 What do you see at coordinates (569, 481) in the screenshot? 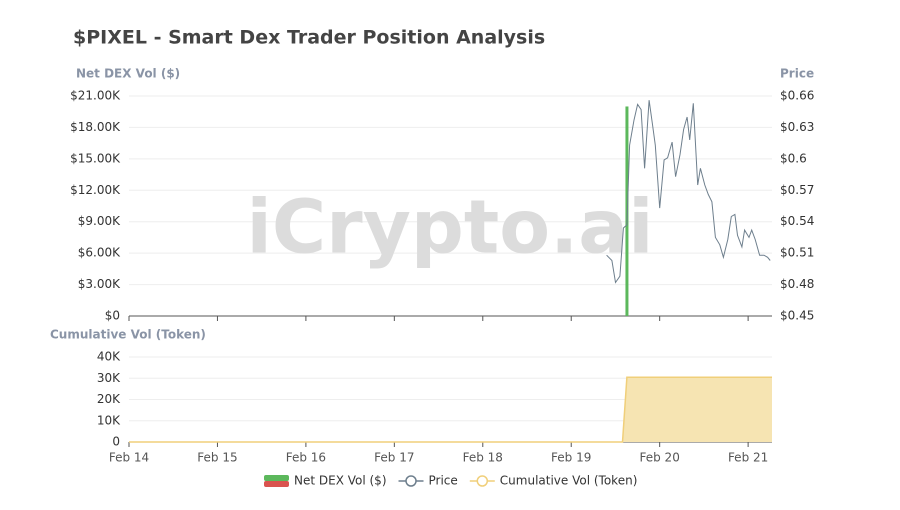
I see `legend-label: Cumulative Vol (Token)` at bounding box center [569, 481].